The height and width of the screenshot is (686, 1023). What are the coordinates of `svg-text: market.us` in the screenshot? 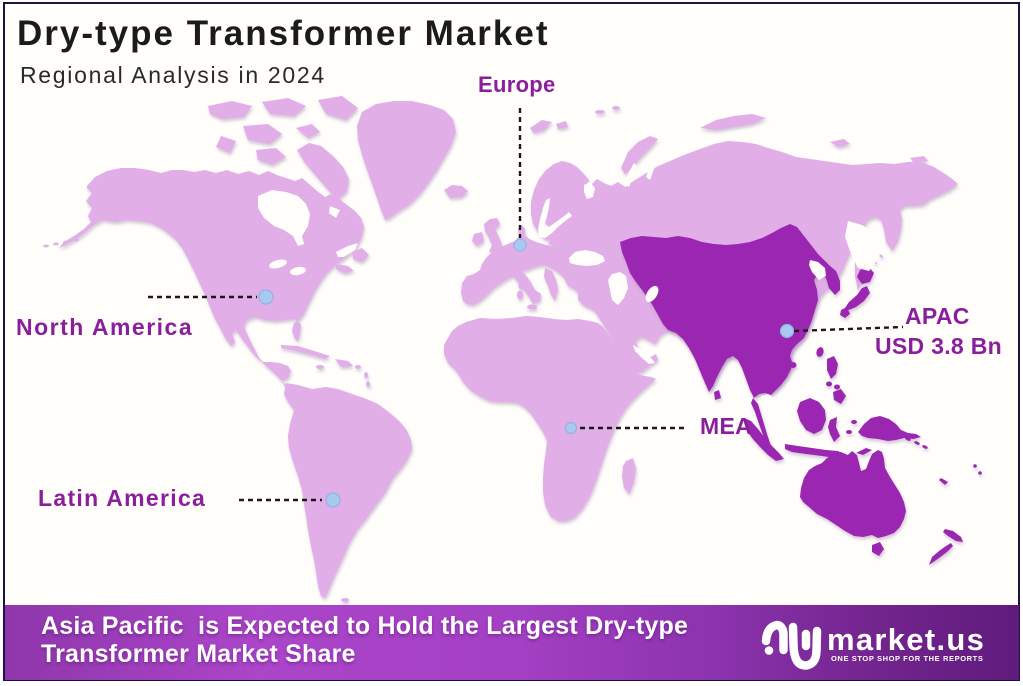 It's located at (906, 639).